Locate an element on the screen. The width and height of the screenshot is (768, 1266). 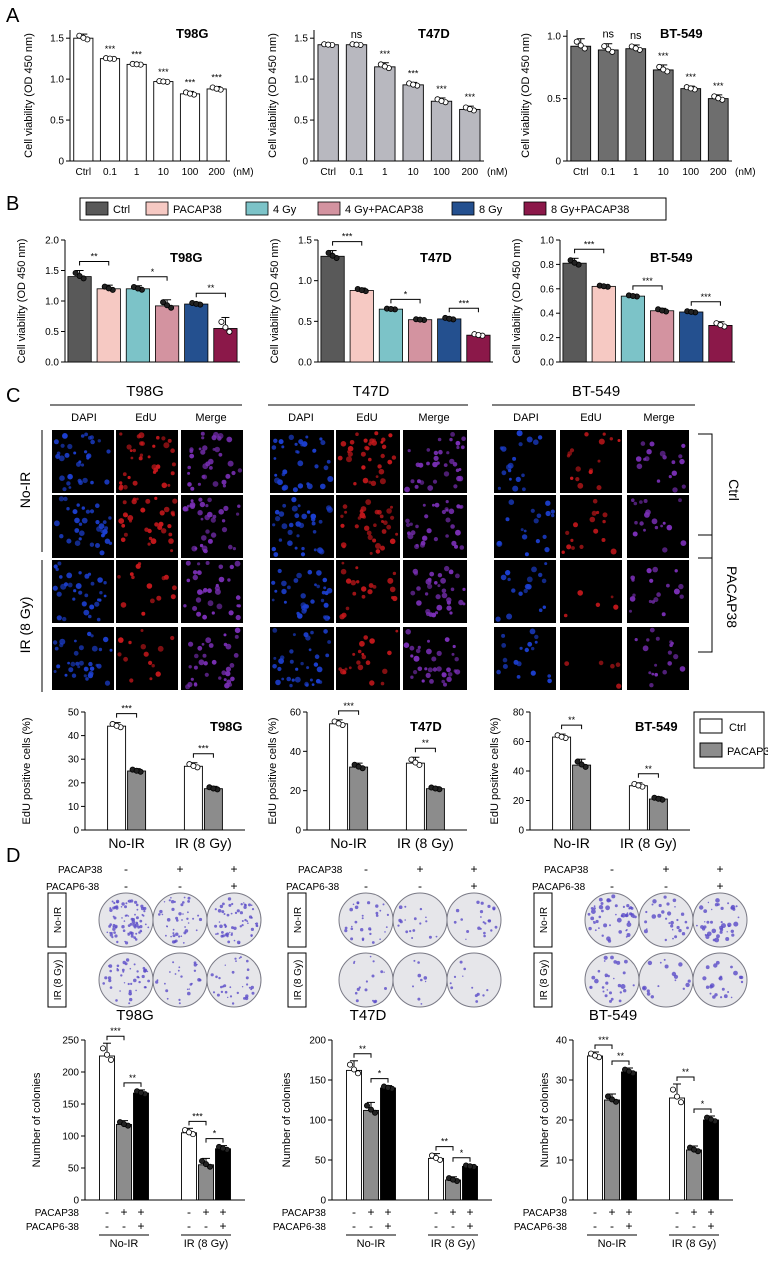
x-tick-label: IR (8 Gy) is located at coordinates (425, 843).